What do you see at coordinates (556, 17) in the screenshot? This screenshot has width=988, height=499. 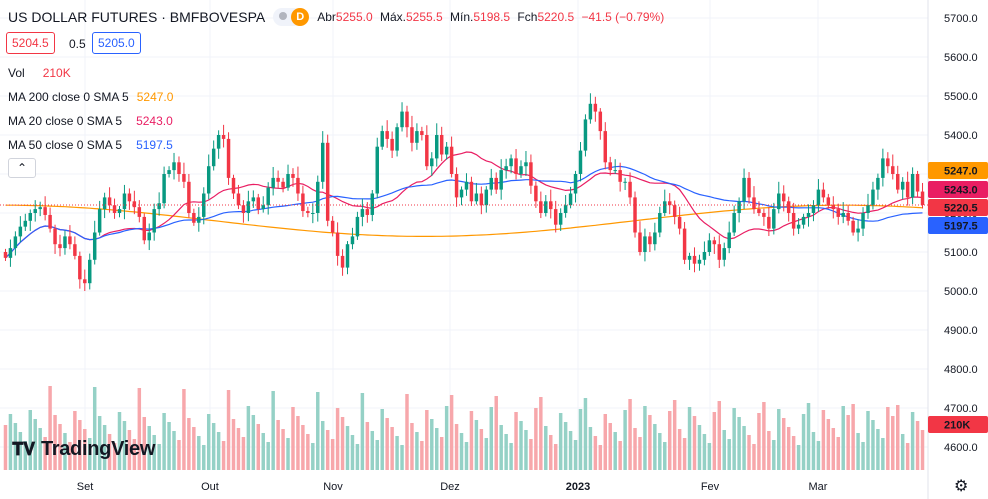 I see `close-value: 5220.5` at bounding box center [556, 17].